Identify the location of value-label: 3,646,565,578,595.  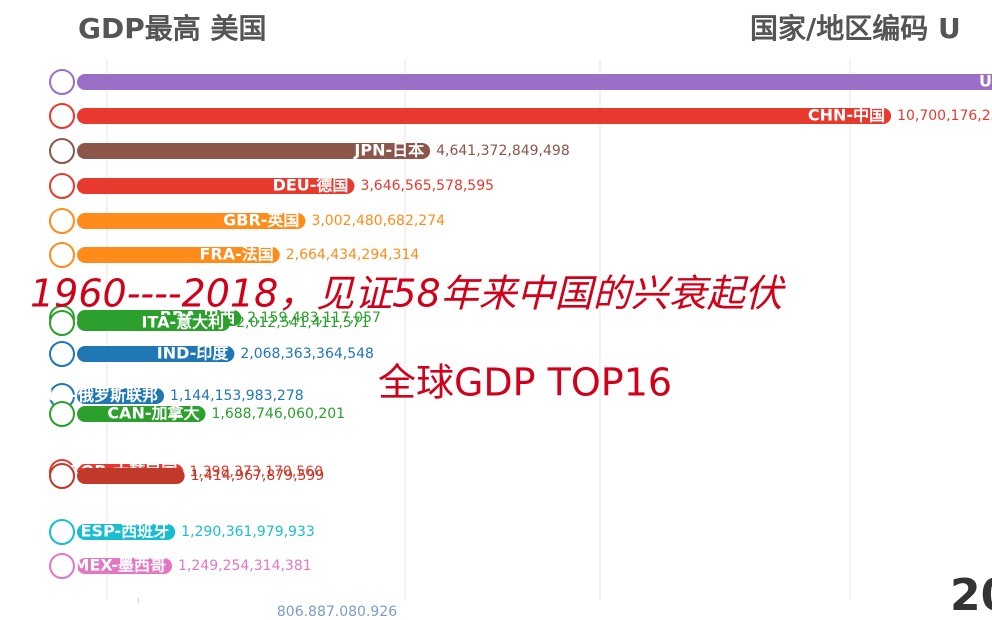
(427, 186).